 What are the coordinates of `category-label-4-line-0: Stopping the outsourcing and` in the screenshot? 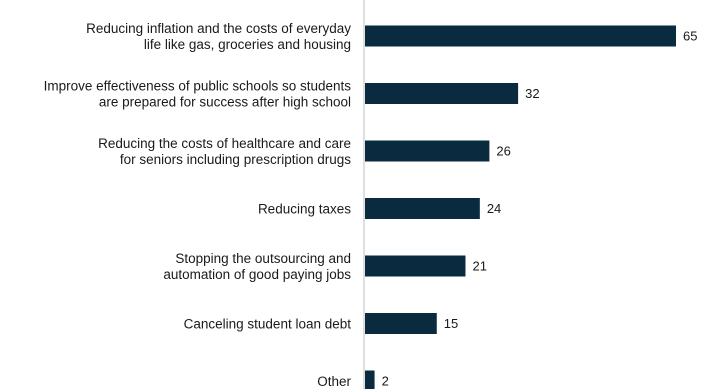 It's located at (263, 258).